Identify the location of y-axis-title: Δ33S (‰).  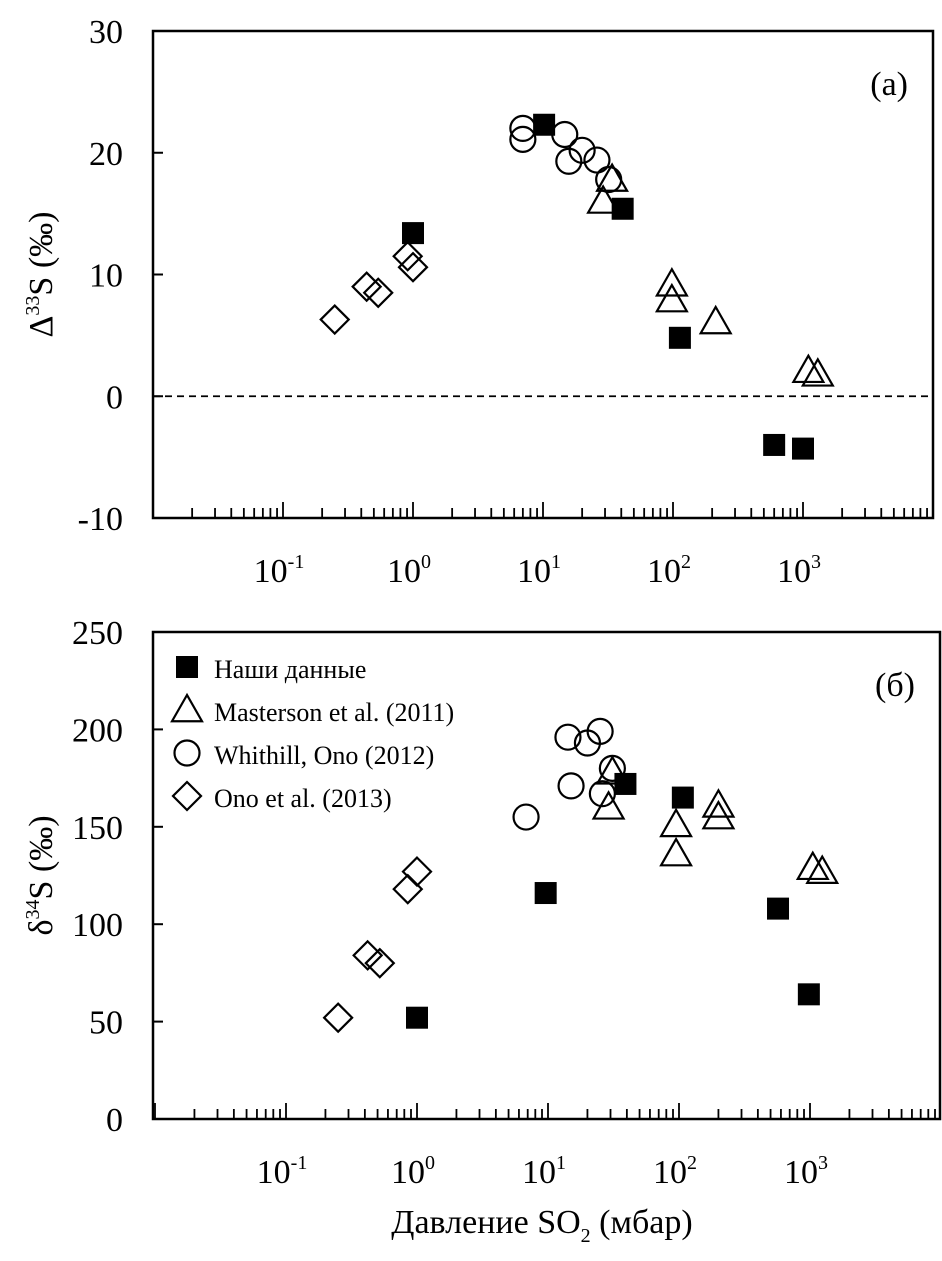
(41, 275).